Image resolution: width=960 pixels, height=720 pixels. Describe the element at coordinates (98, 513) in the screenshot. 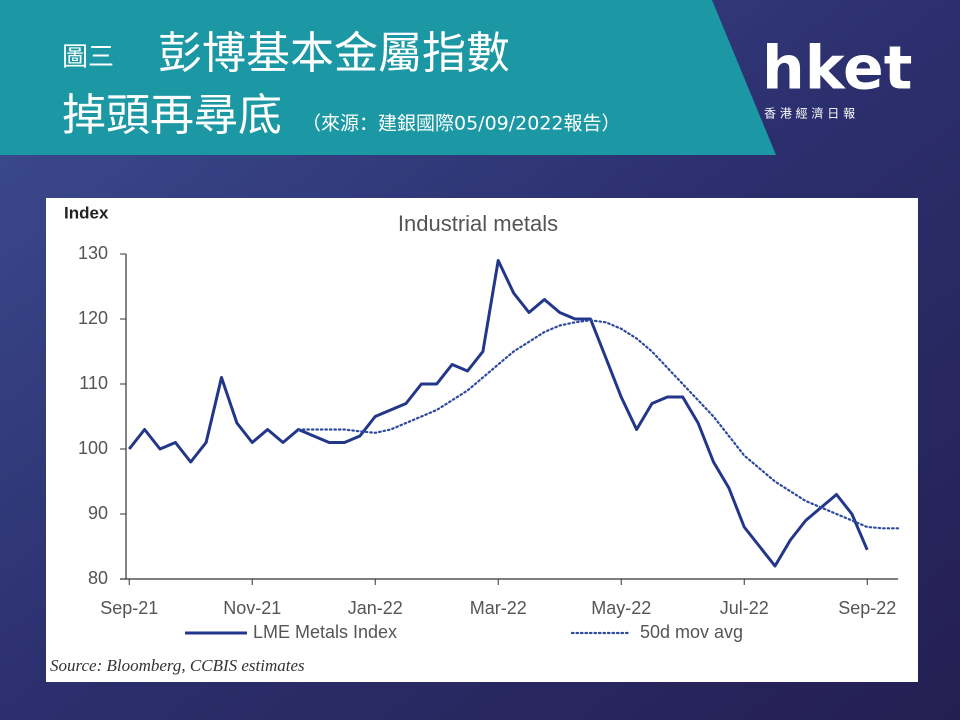

I see `y-tick-label: 90` at that location.